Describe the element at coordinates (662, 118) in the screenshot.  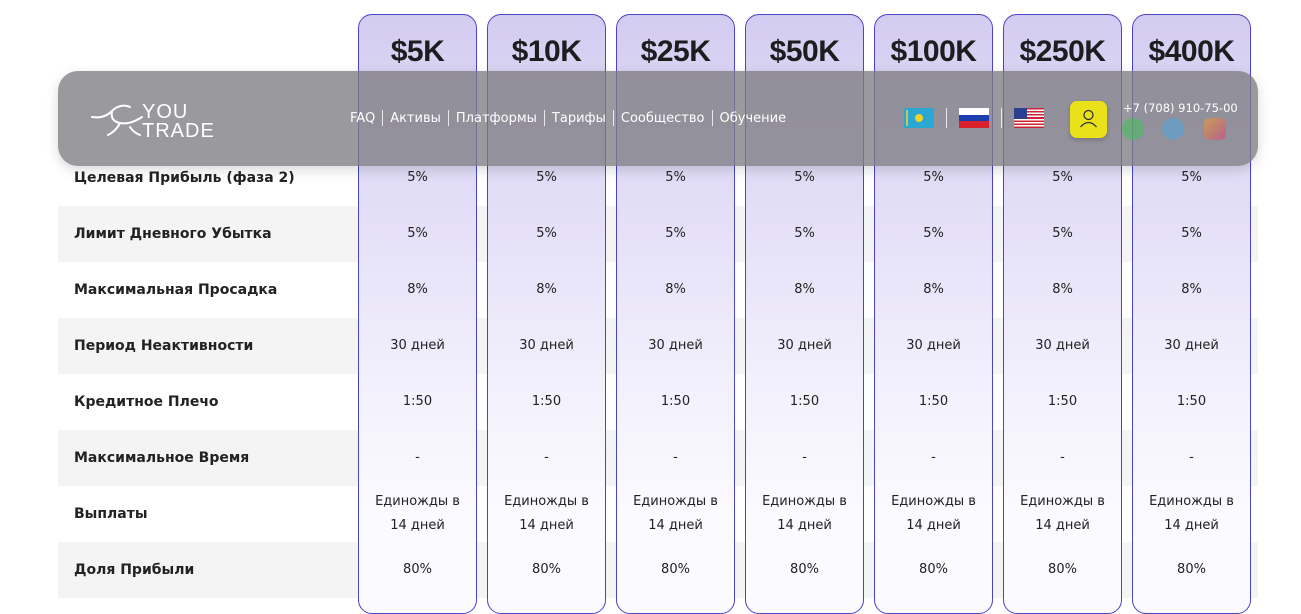
I see `nav-community: Сообщество` at that location.